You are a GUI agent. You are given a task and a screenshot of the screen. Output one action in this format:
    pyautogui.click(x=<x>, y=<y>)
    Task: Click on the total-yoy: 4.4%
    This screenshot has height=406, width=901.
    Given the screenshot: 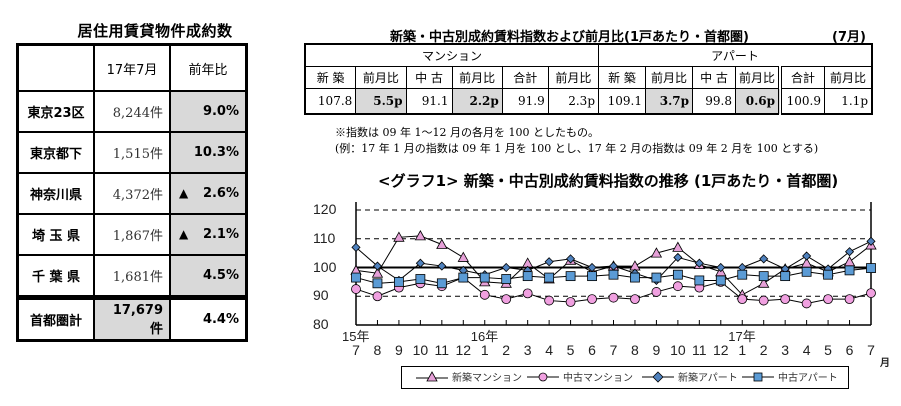 What is the action you would take?
    pyautogui.click(x=208, y=318)
    